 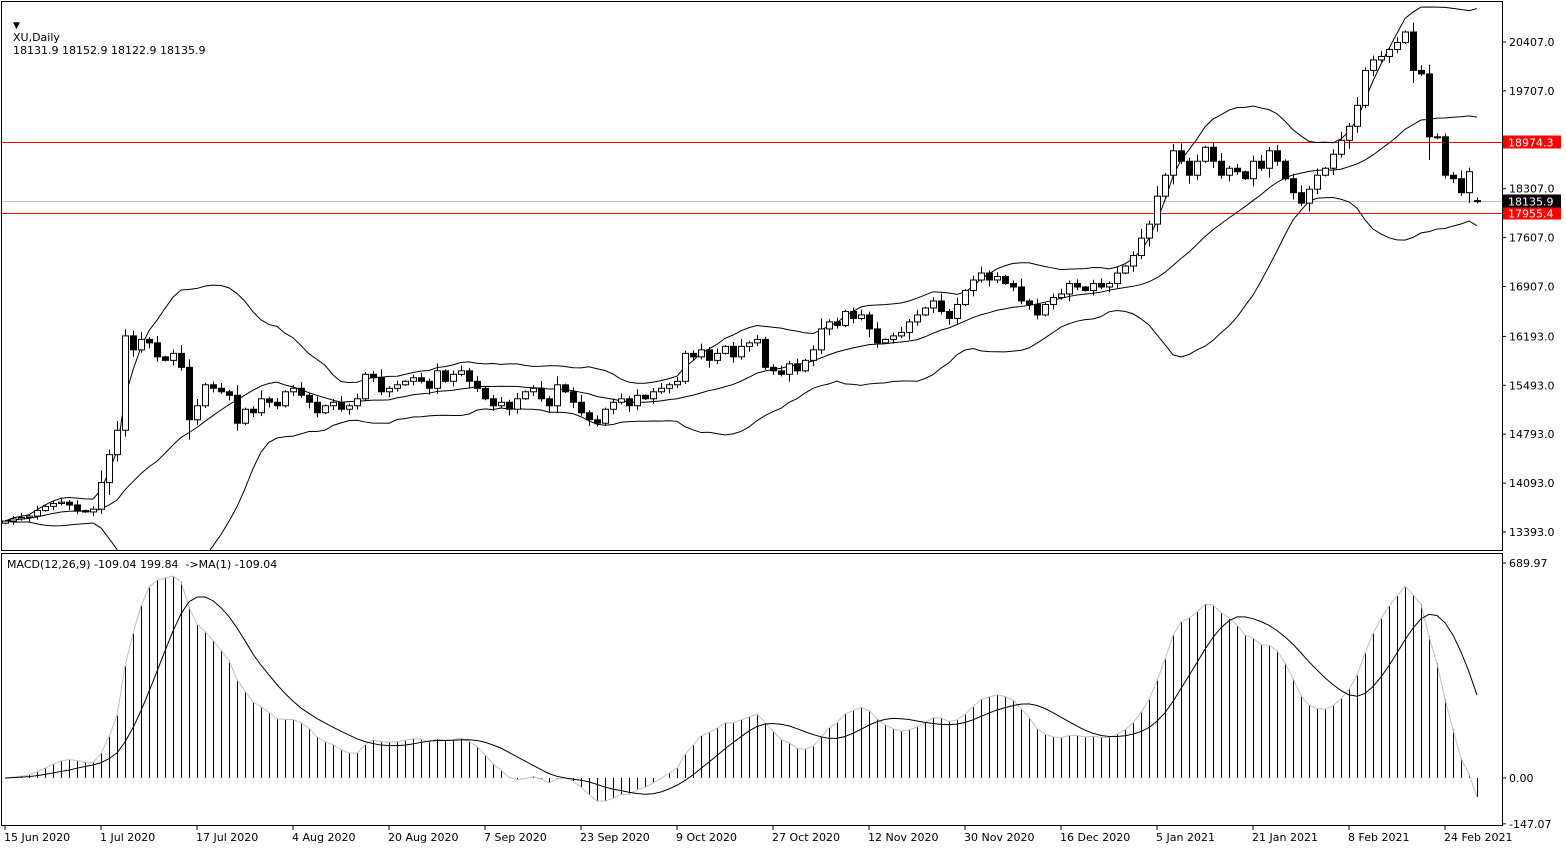 I want to click on x-tick-label: 21 Jan 2021, so click(x=1285, y=837).